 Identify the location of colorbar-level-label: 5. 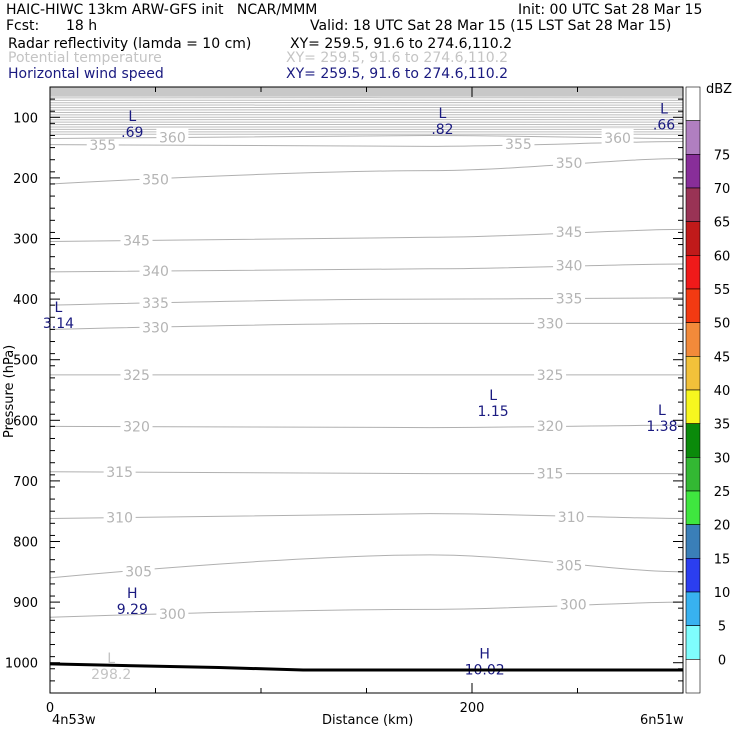
(722, 627).